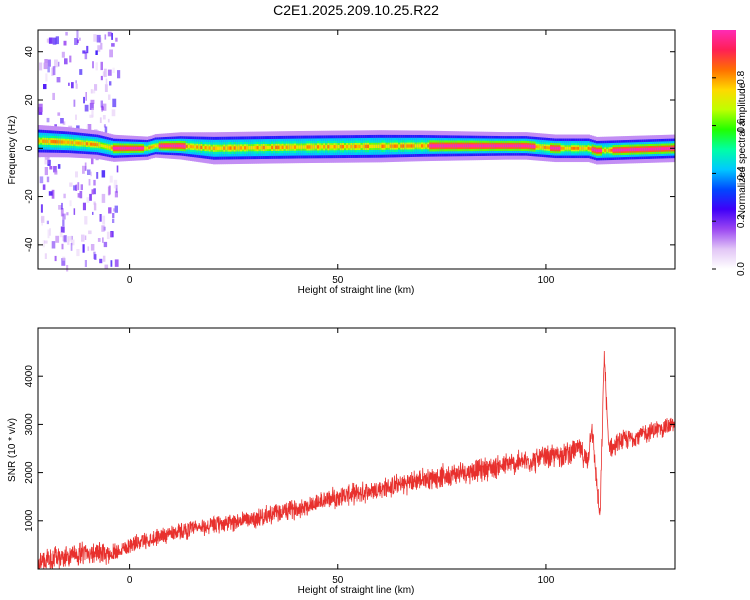 This screenshot has width=750, height=600. Describe the element at coordinates (546, 280) in the screenshot. I see `x-tick-label: 100` at that location.